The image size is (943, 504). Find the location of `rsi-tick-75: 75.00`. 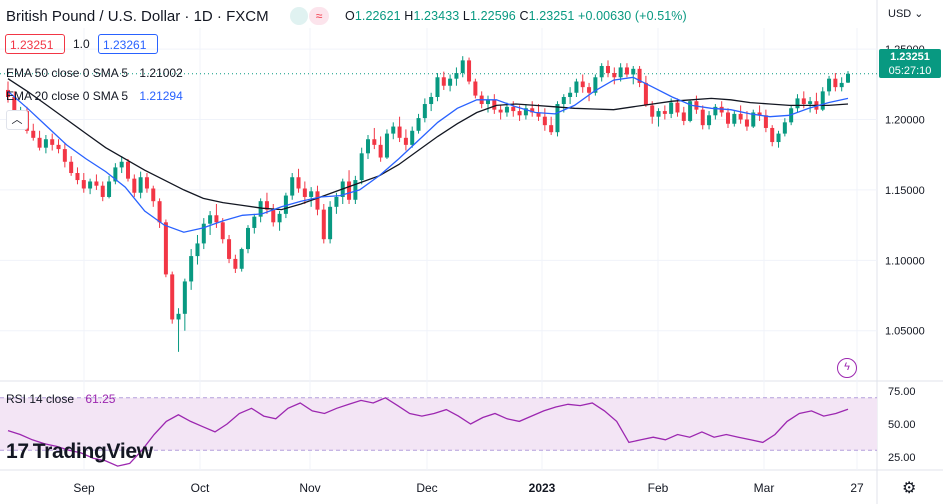

rsi-tick-75: 75.00 is located at coordinates (902, 392).